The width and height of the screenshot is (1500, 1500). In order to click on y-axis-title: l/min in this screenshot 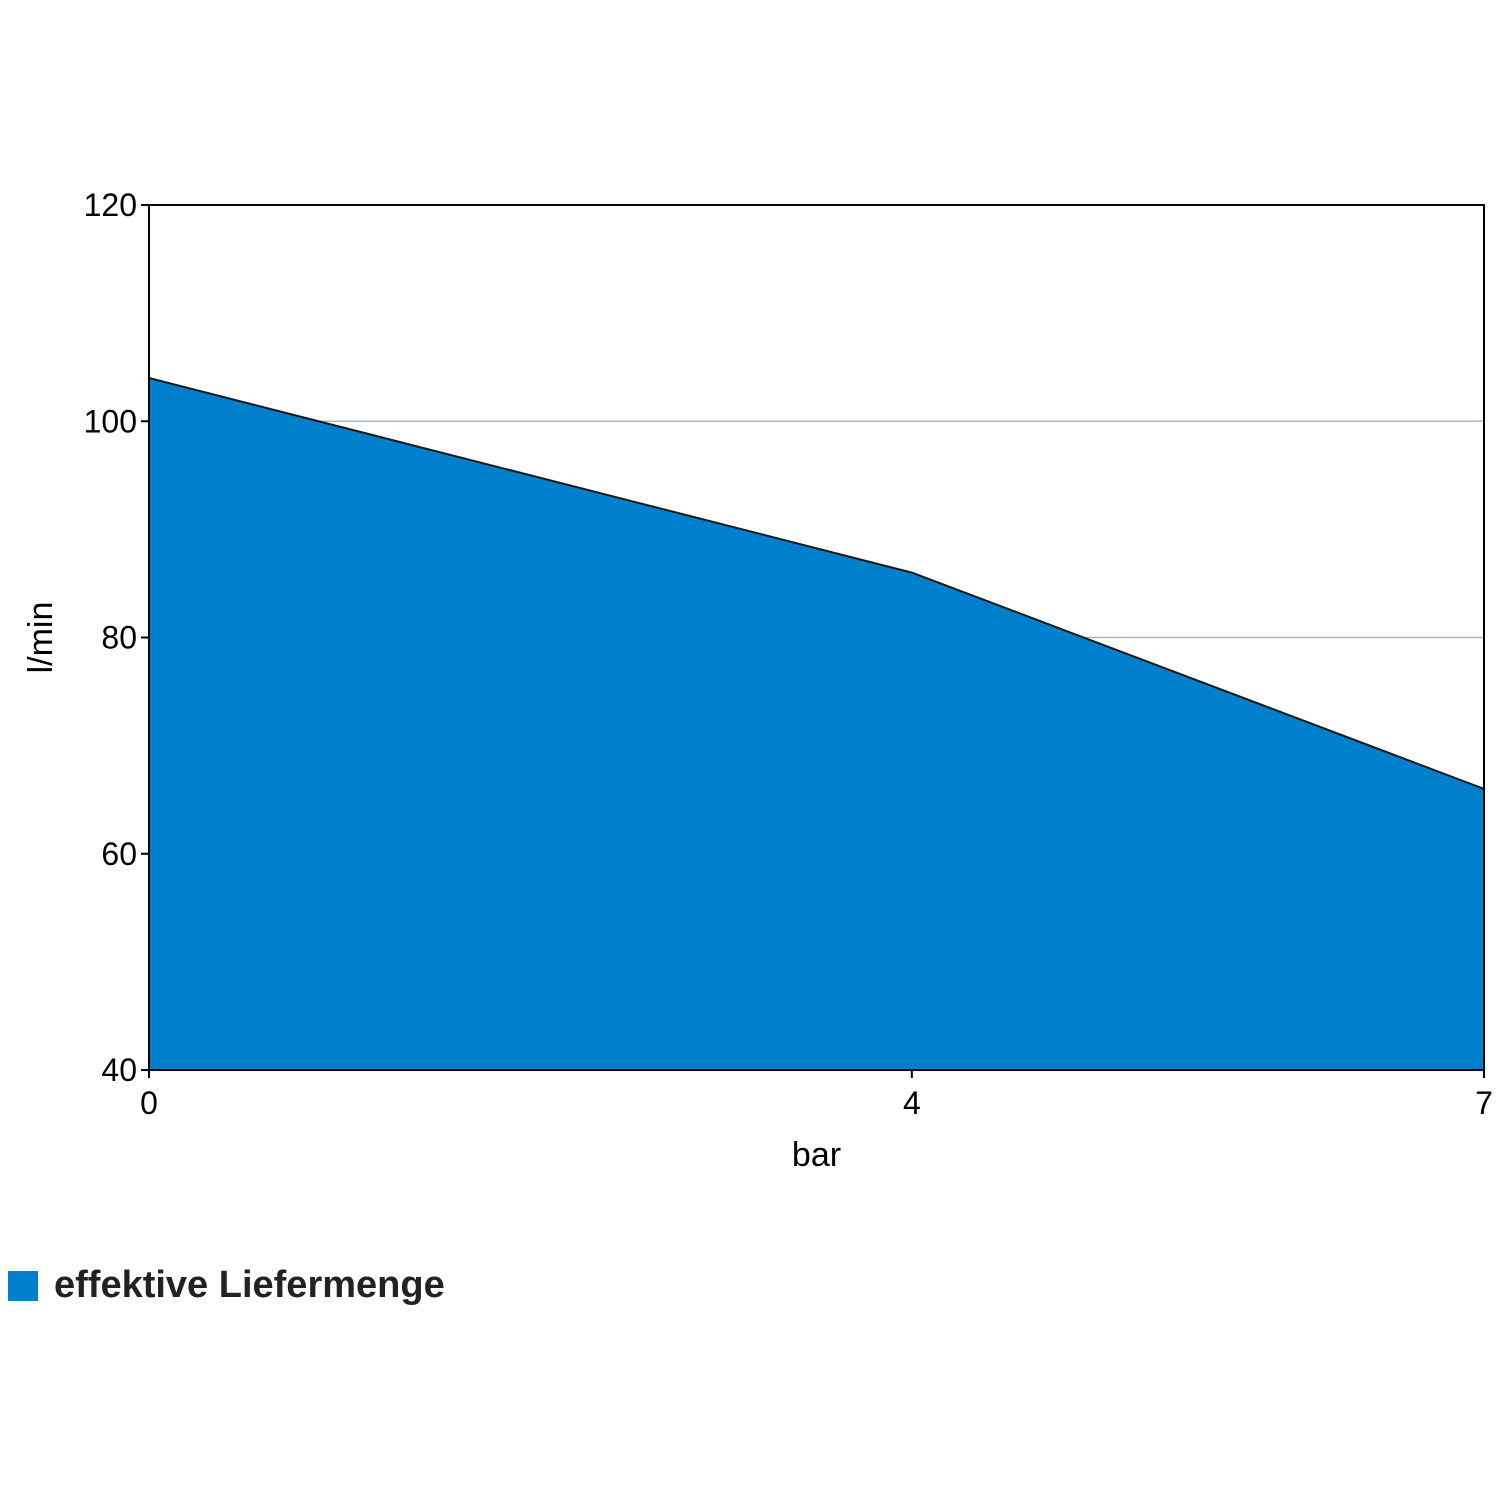, I will do `click(41, 638)`.